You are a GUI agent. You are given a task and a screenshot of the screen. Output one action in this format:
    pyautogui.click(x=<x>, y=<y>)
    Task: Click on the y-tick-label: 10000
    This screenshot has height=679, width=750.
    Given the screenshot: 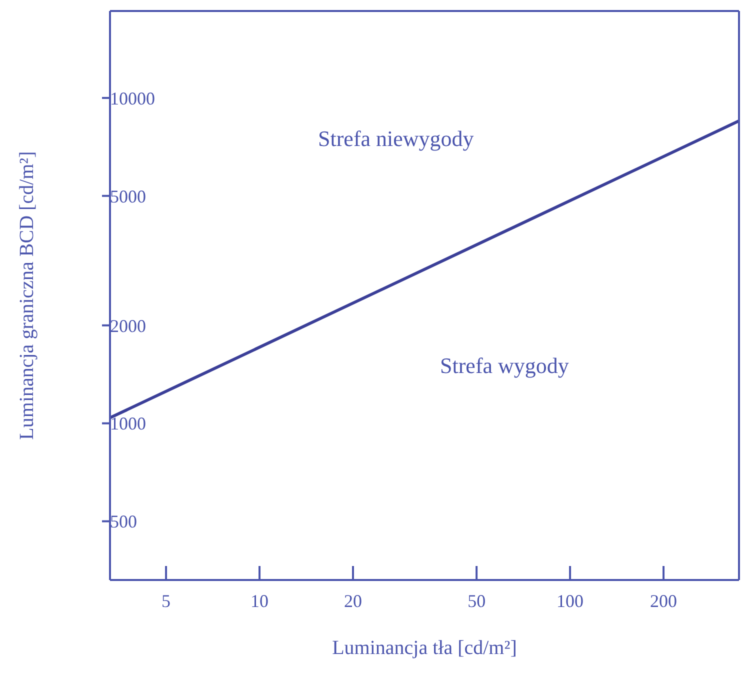 What is the action you would take?
    pyautogui.click(x=132, y=98)
    